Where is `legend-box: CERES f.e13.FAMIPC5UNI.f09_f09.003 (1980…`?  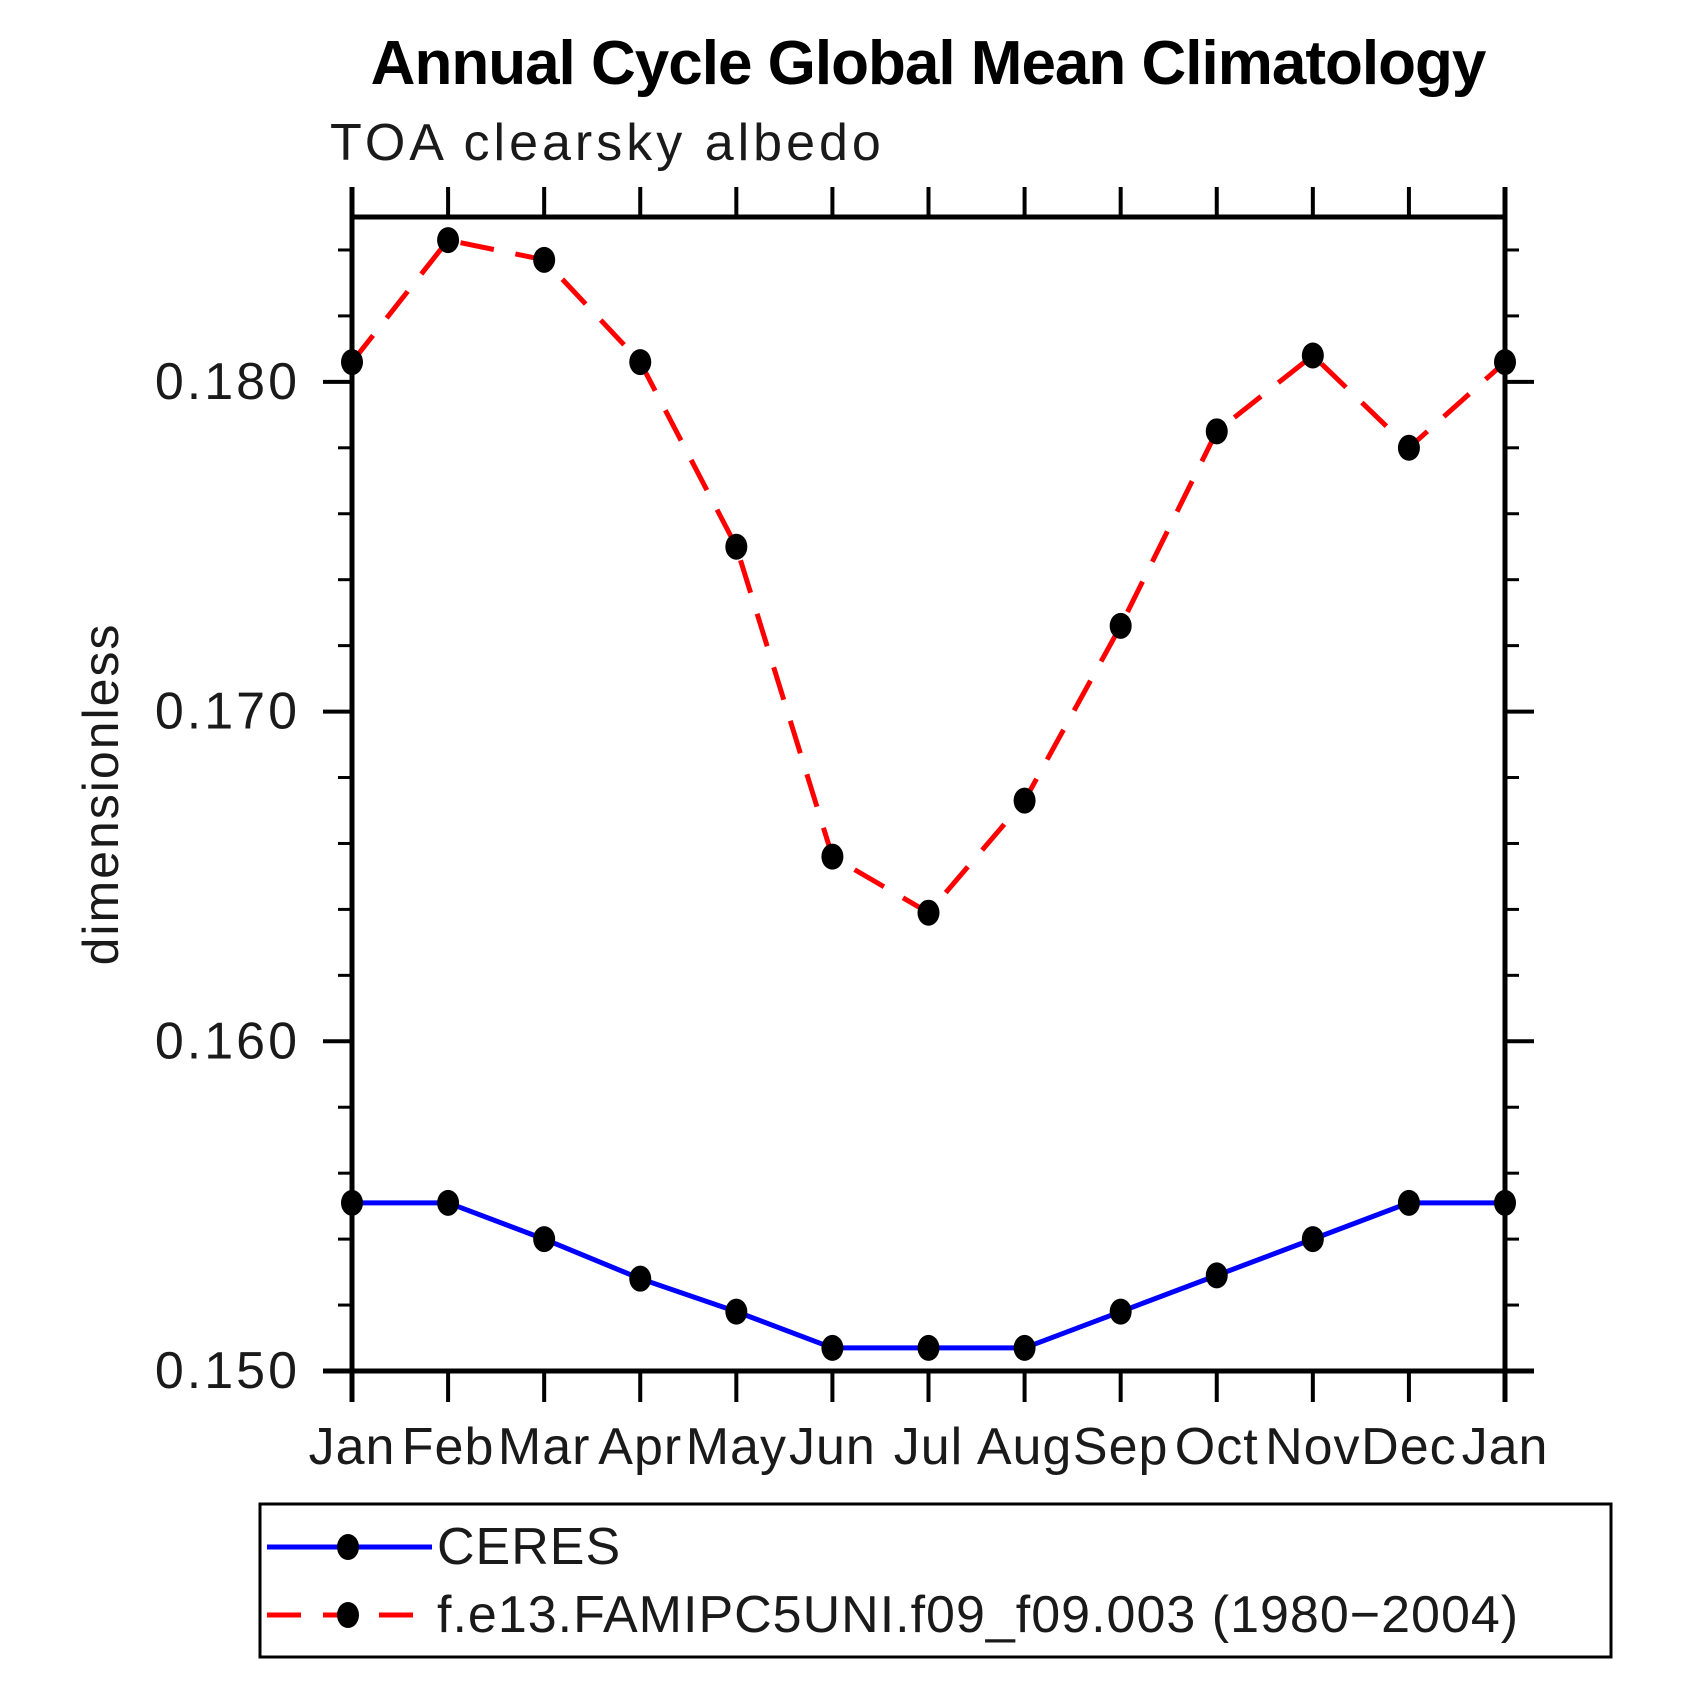
legend-box: CERES f.e13.FAMIPC5UNI.f09_f09.003 (1980… is located at coordinates (935, 1580).